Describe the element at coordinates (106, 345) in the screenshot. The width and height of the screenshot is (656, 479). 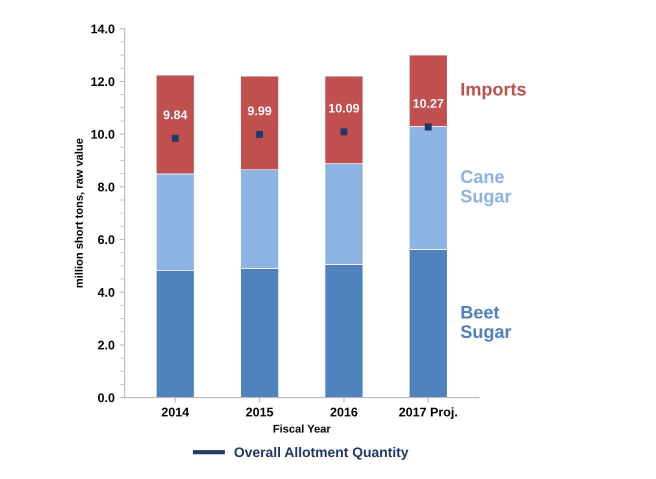
I see `y-tick-label: 2.0` at that location.